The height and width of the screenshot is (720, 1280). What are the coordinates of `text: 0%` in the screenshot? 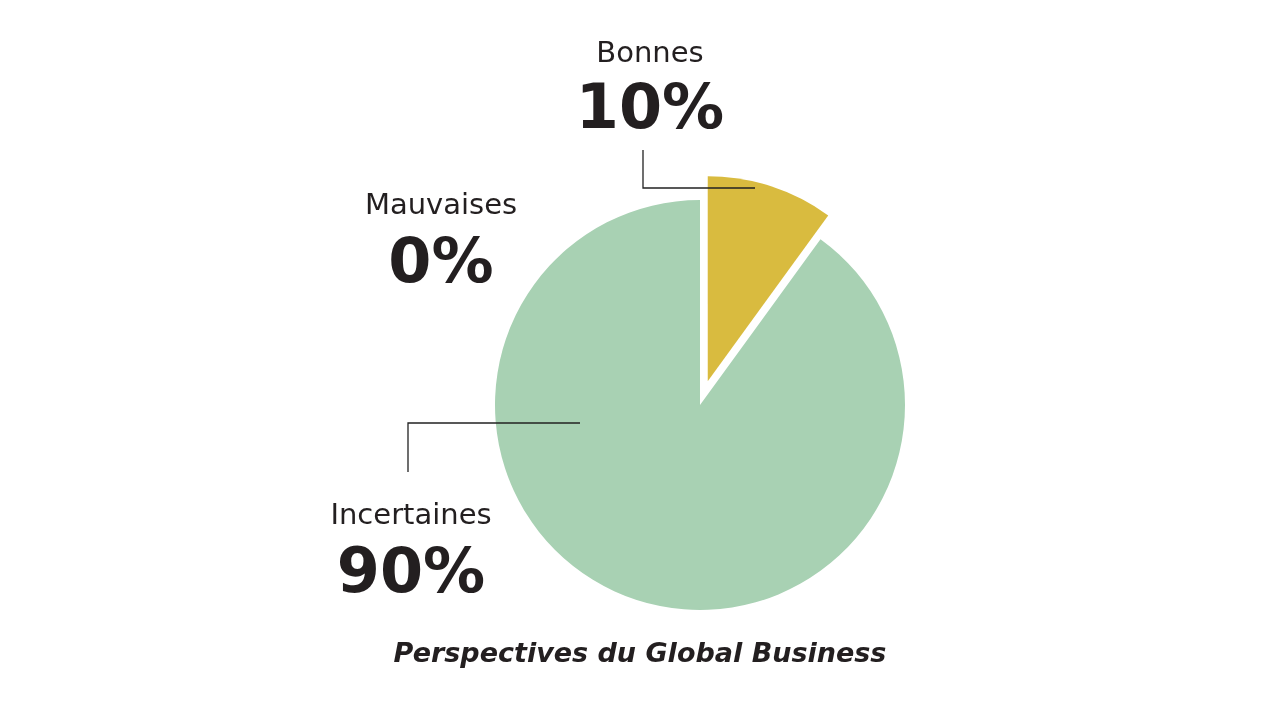 It's located at (441, 260).